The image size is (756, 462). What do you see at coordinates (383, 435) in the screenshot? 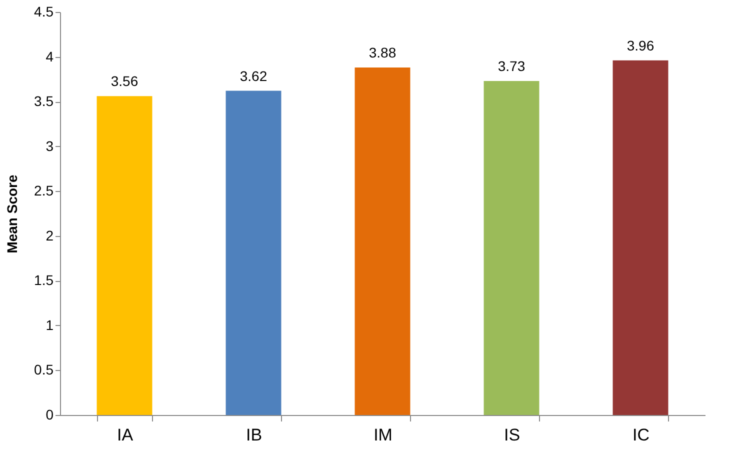
I see `x-tick-label: IM` at bounding box center [383, 435].